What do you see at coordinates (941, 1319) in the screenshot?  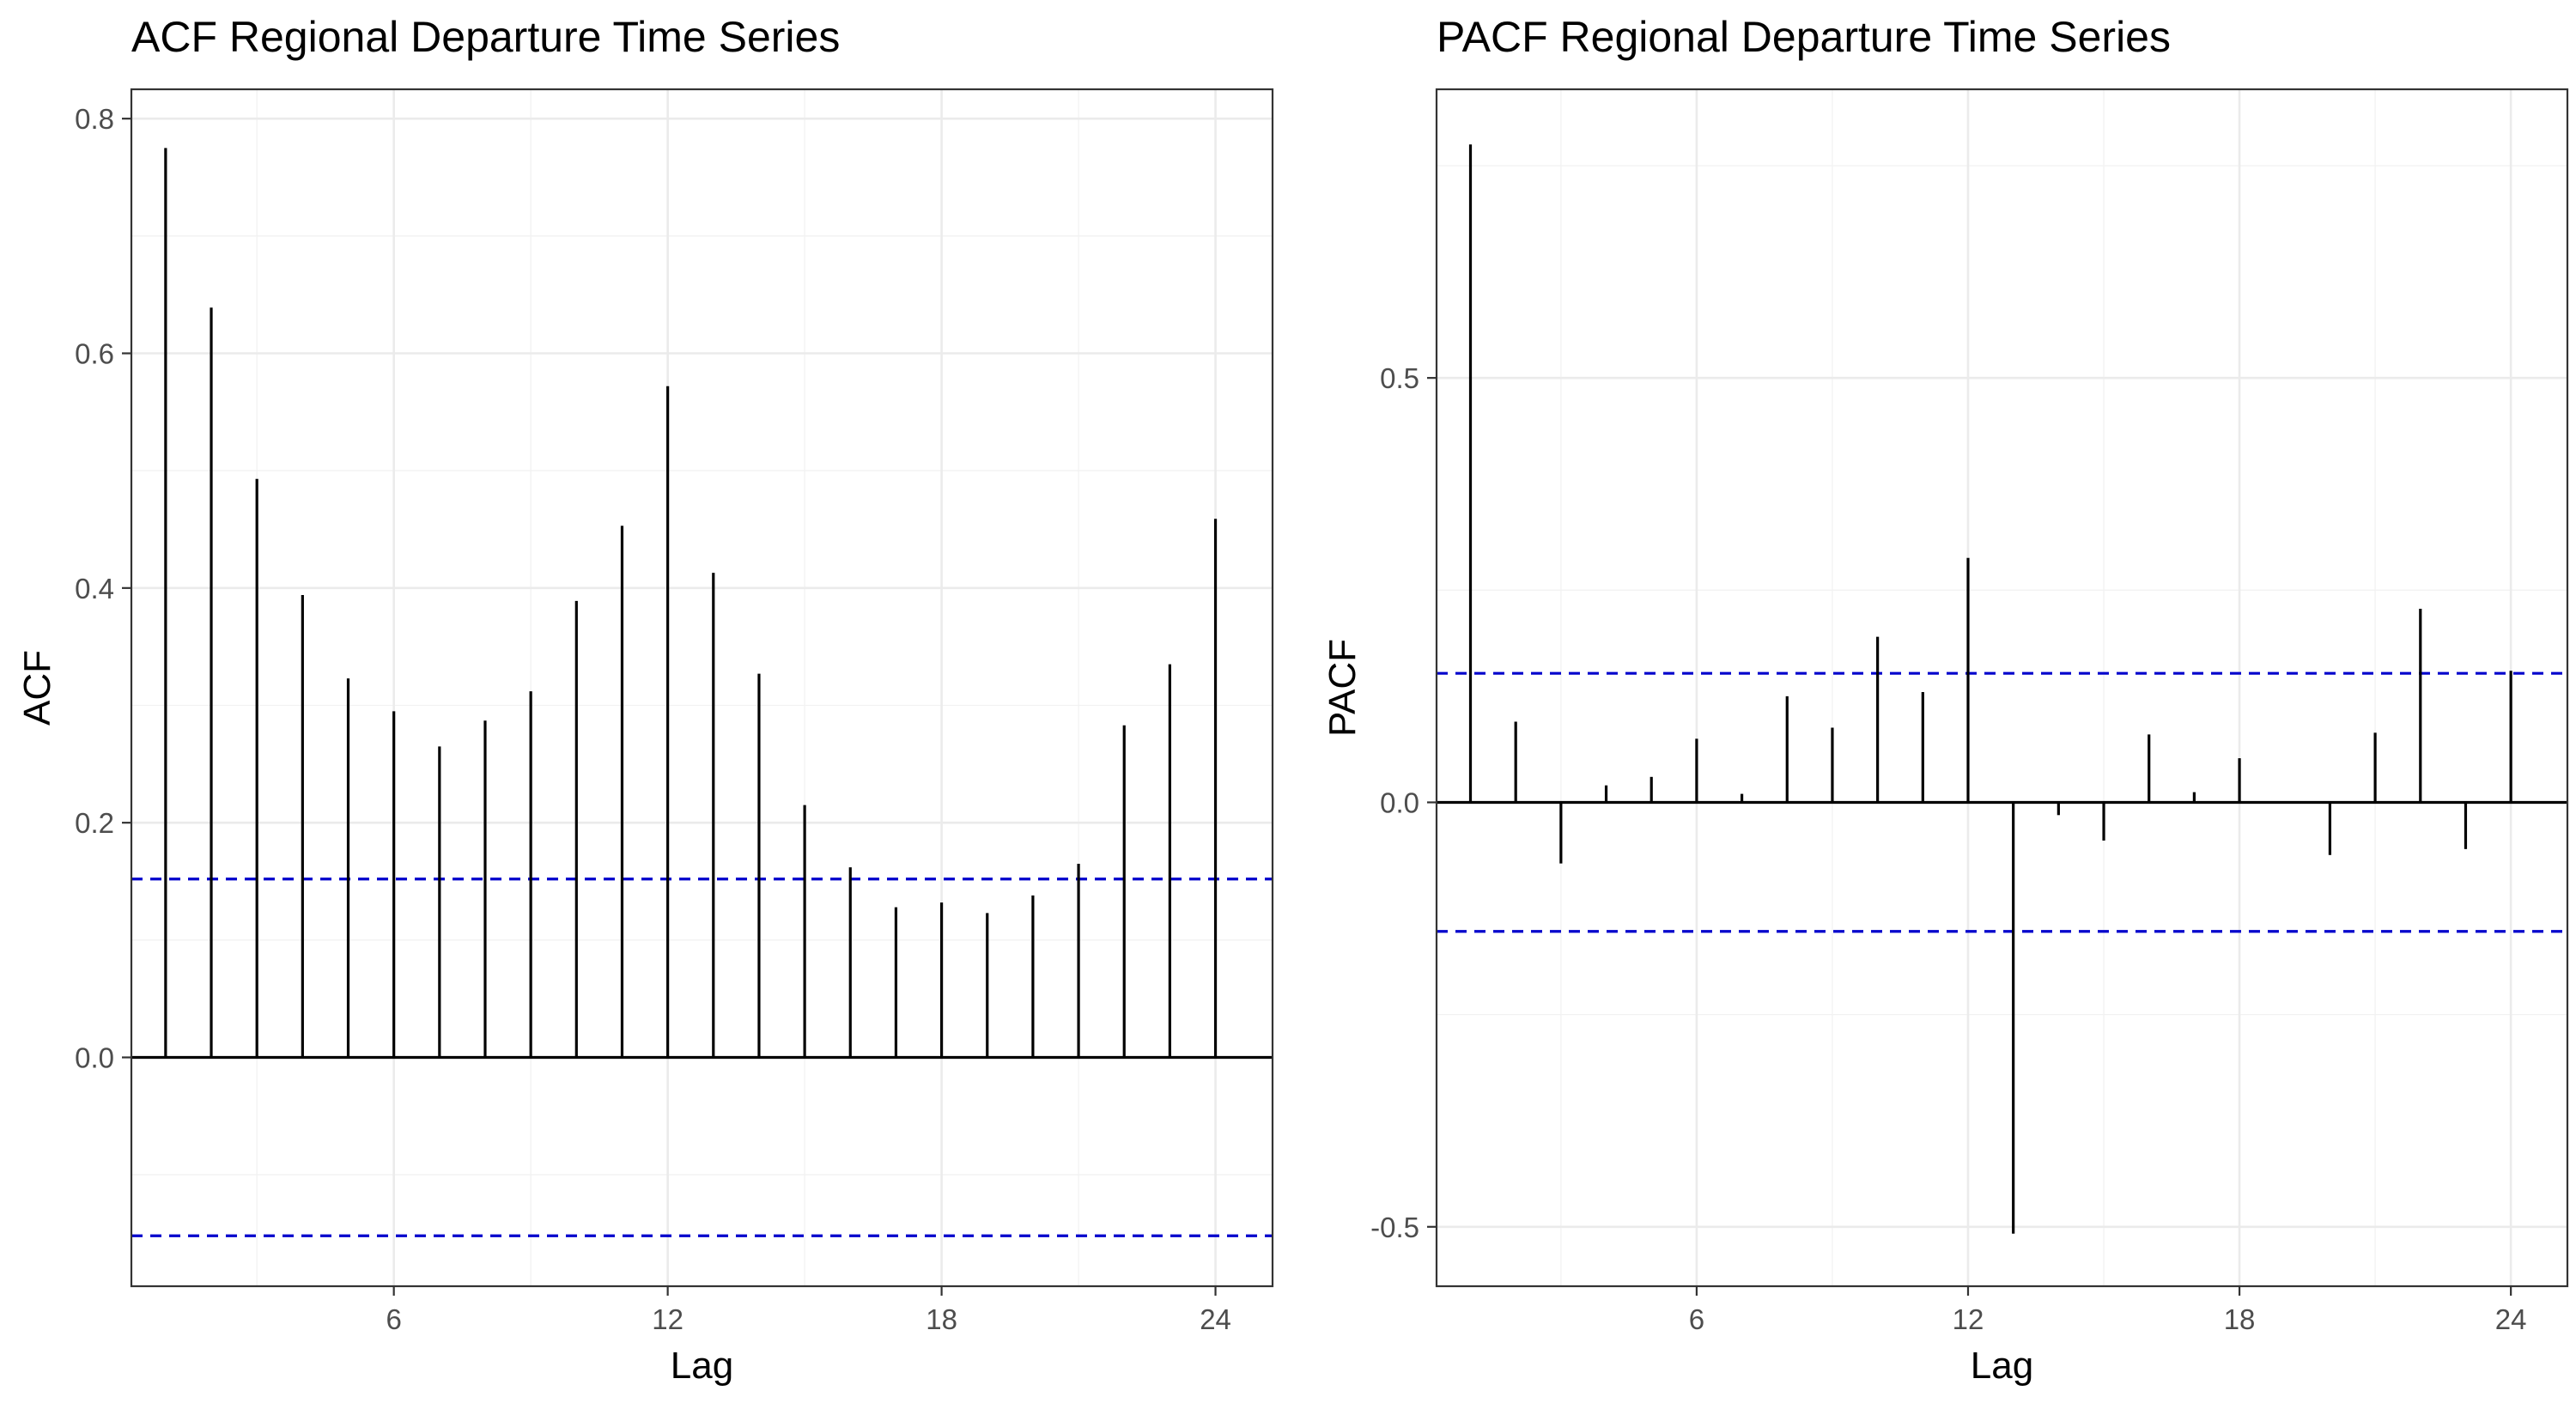 I see `acf-x-tick-label: 18` at bounding box center [941, 1319].